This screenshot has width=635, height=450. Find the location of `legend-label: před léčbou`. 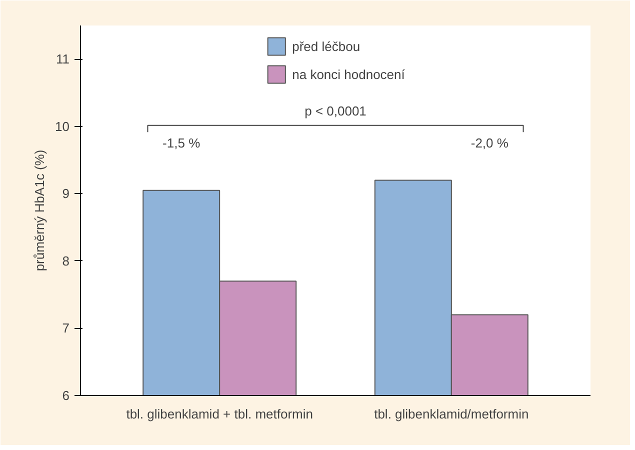

legend-label: před léčbou is located at coordinates (326, 46).